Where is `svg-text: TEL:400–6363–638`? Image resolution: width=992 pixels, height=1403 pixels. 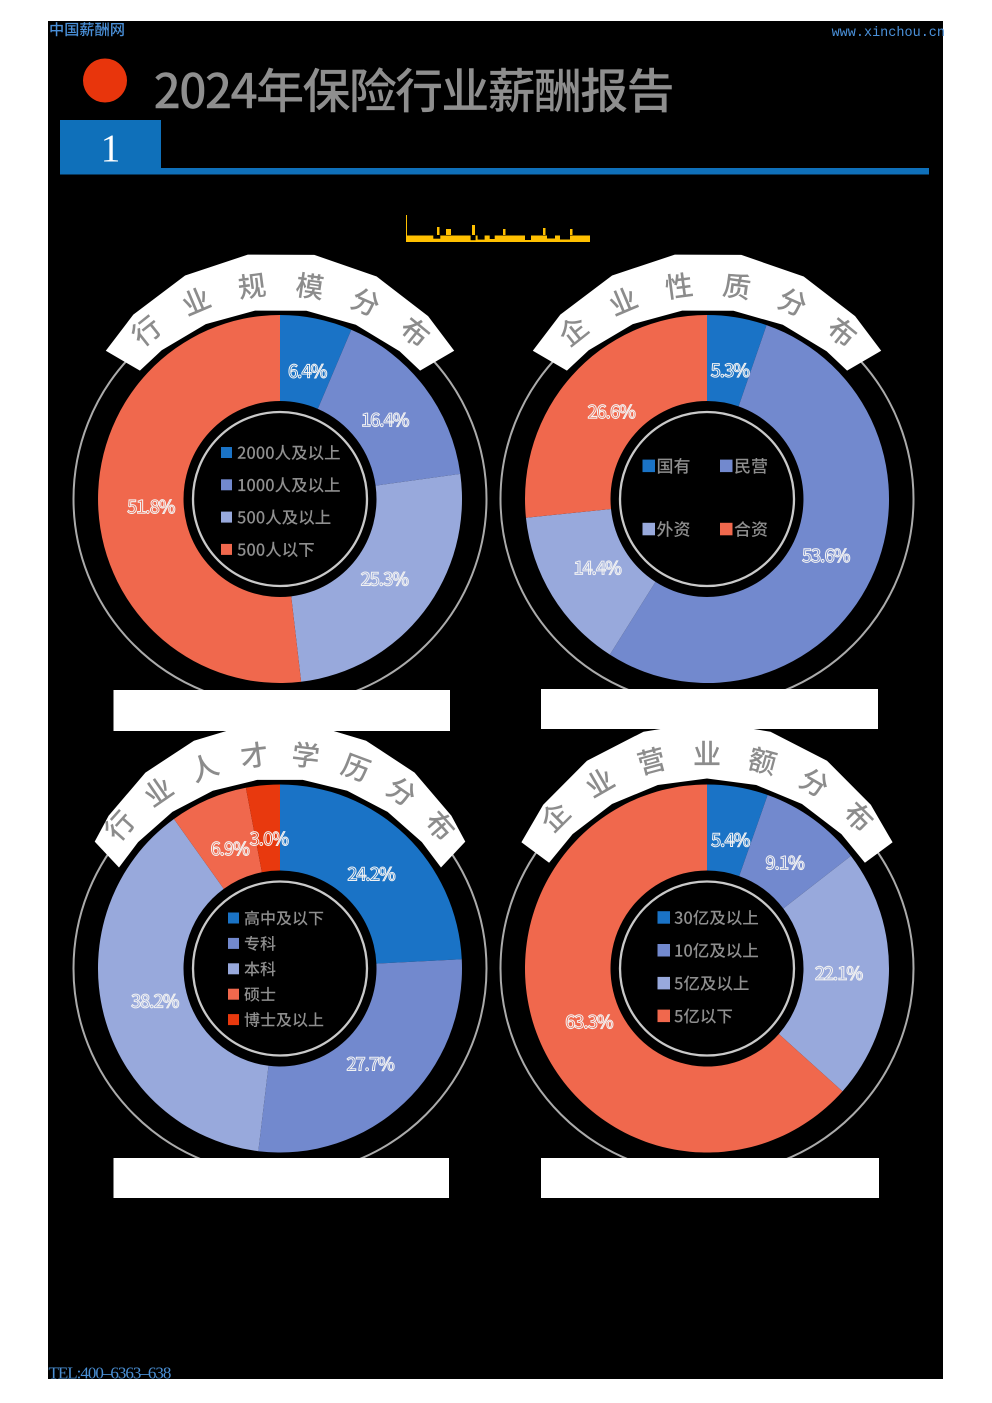
svg-text: TEL:400–6363–638 is located at coordinates (110, 1372).